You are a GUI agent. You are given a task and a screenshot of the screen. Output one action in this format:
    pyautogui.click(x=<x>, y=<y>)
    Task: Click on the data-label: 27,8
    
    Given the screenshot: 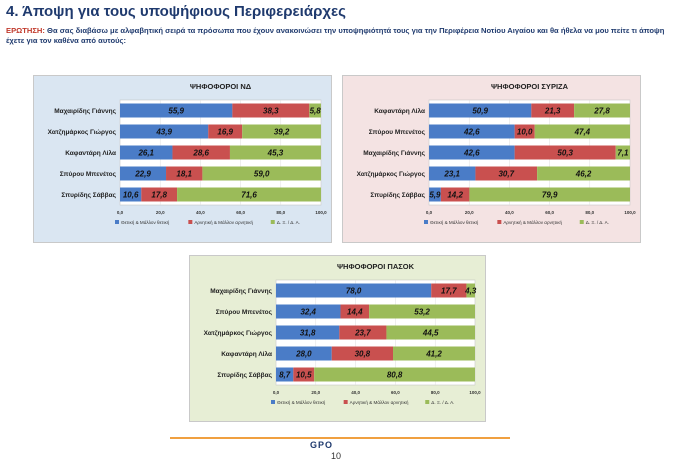 What is the action you would take?
    pyautogui.click(x=601, y=111)
    